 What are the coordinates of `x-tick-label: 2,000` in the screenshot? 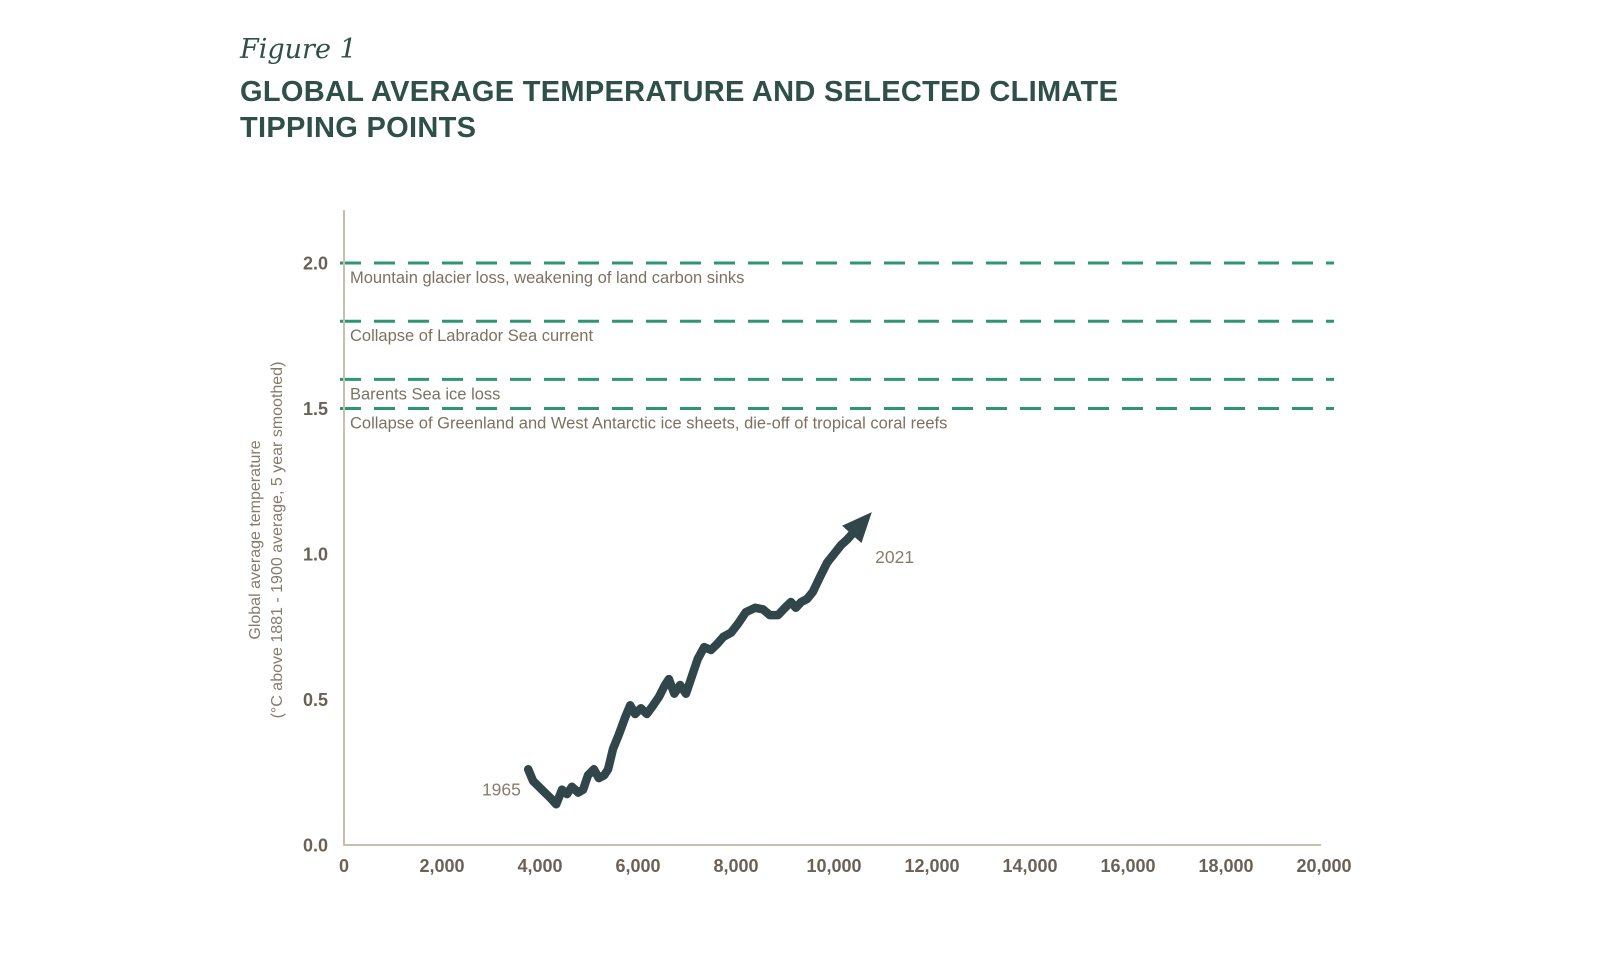 It's located at (441, 866).